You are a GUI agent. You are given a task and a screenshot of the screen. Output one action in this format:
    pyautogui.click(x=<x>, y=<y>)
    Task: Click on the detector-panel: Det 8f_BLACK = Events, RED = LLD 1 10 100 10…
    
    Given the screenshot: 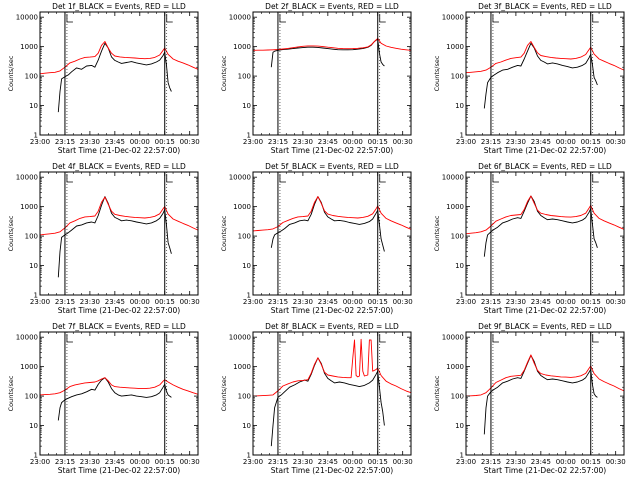 What is the action you would take?
    pyautogui.click(x=316, y=398)
    